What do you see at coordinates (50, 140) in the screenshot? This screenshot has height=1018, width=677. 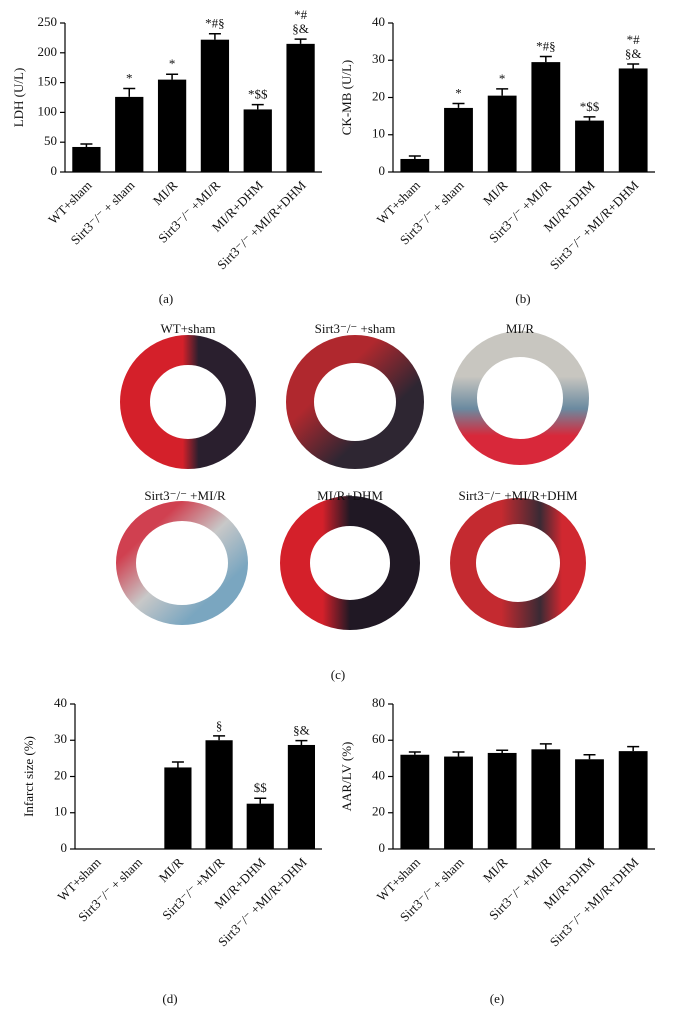 I see `y-tick-label: 50` at bounding box center [50, 140].